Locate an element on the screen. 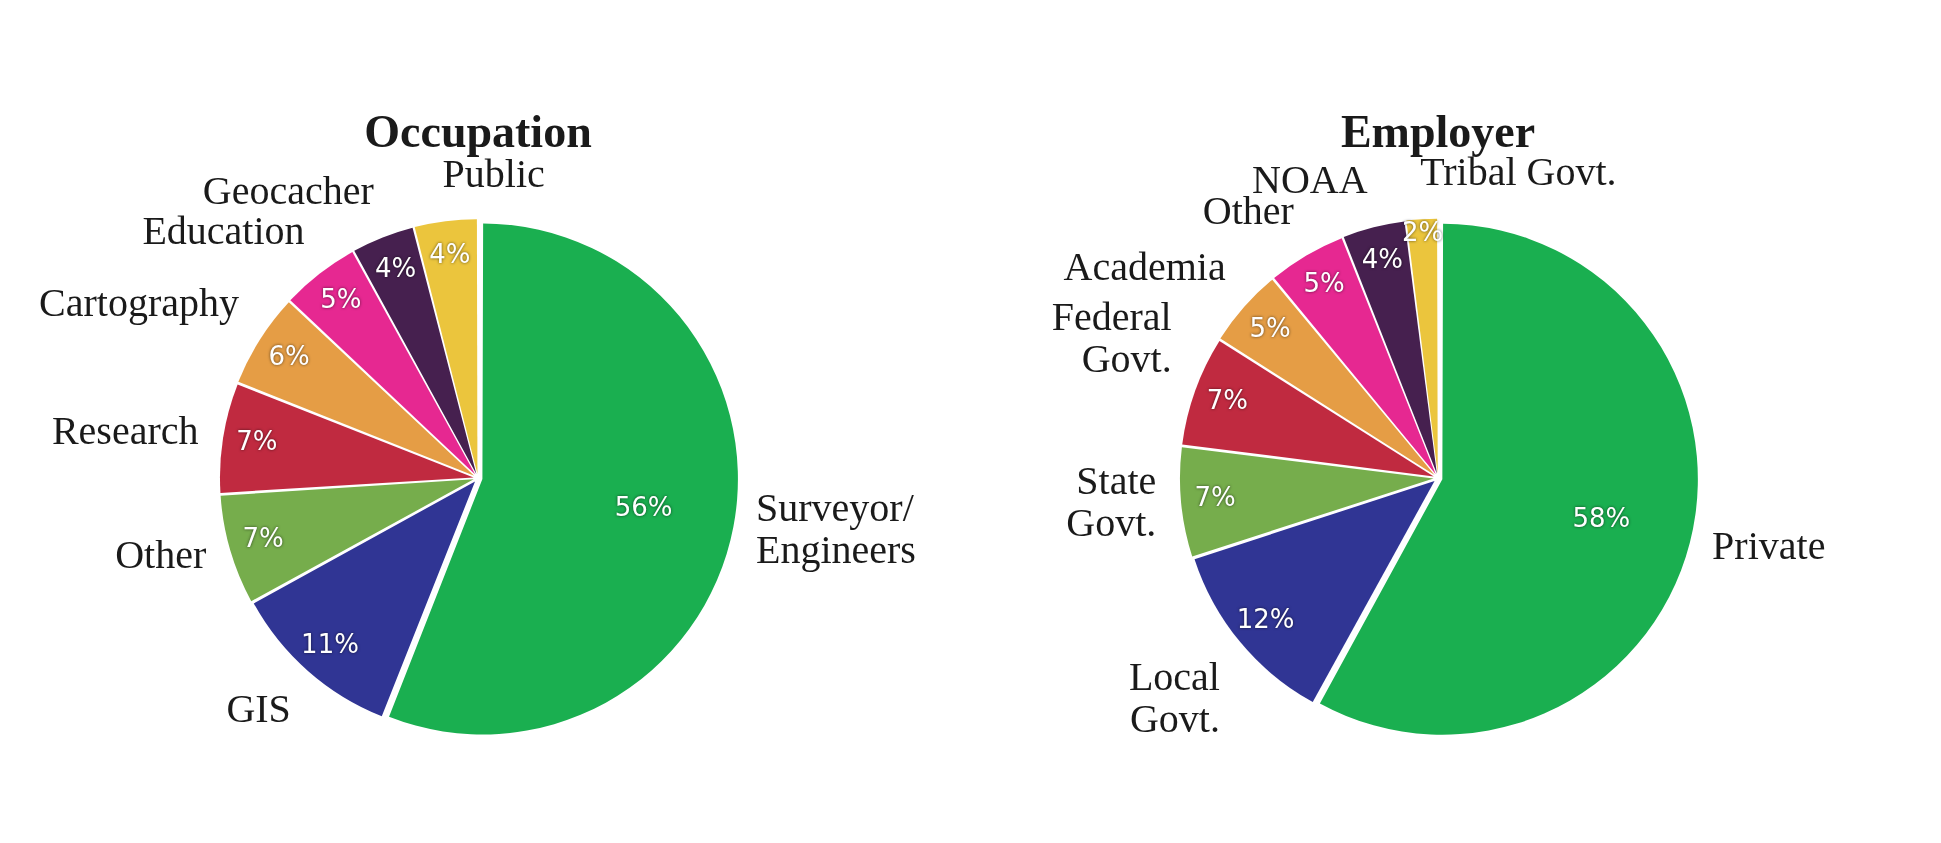 The image size is (1941, 843). slice-label: Research is located at coordinates (125, 431).